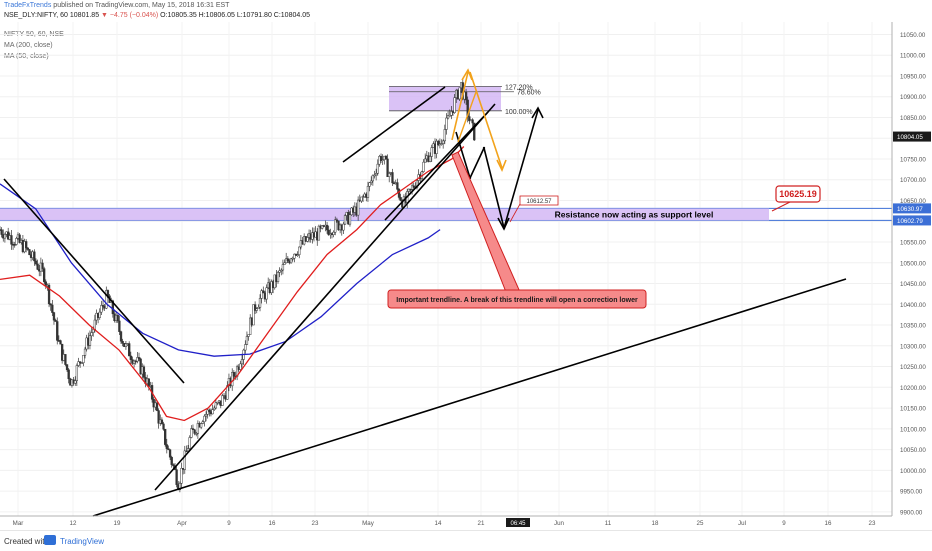  I want to click on price-tick: 11050.00, so click(913, 35).